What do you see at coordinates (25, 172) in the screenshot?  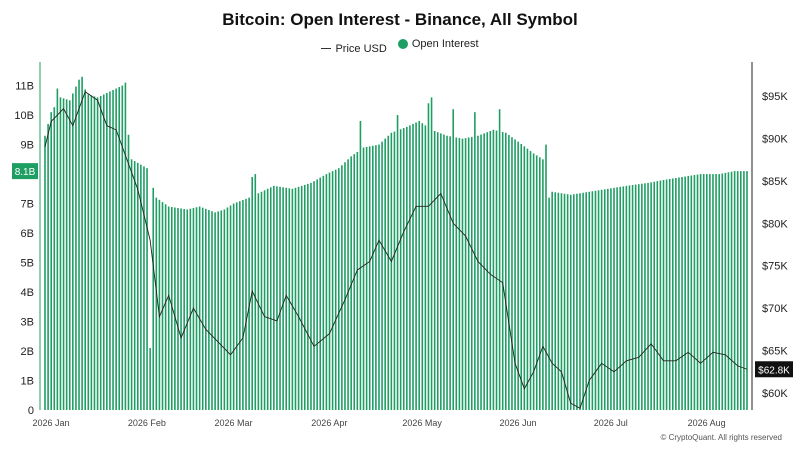 I see `current-oi-label: 8.1B` at bounding box center [25, 172].